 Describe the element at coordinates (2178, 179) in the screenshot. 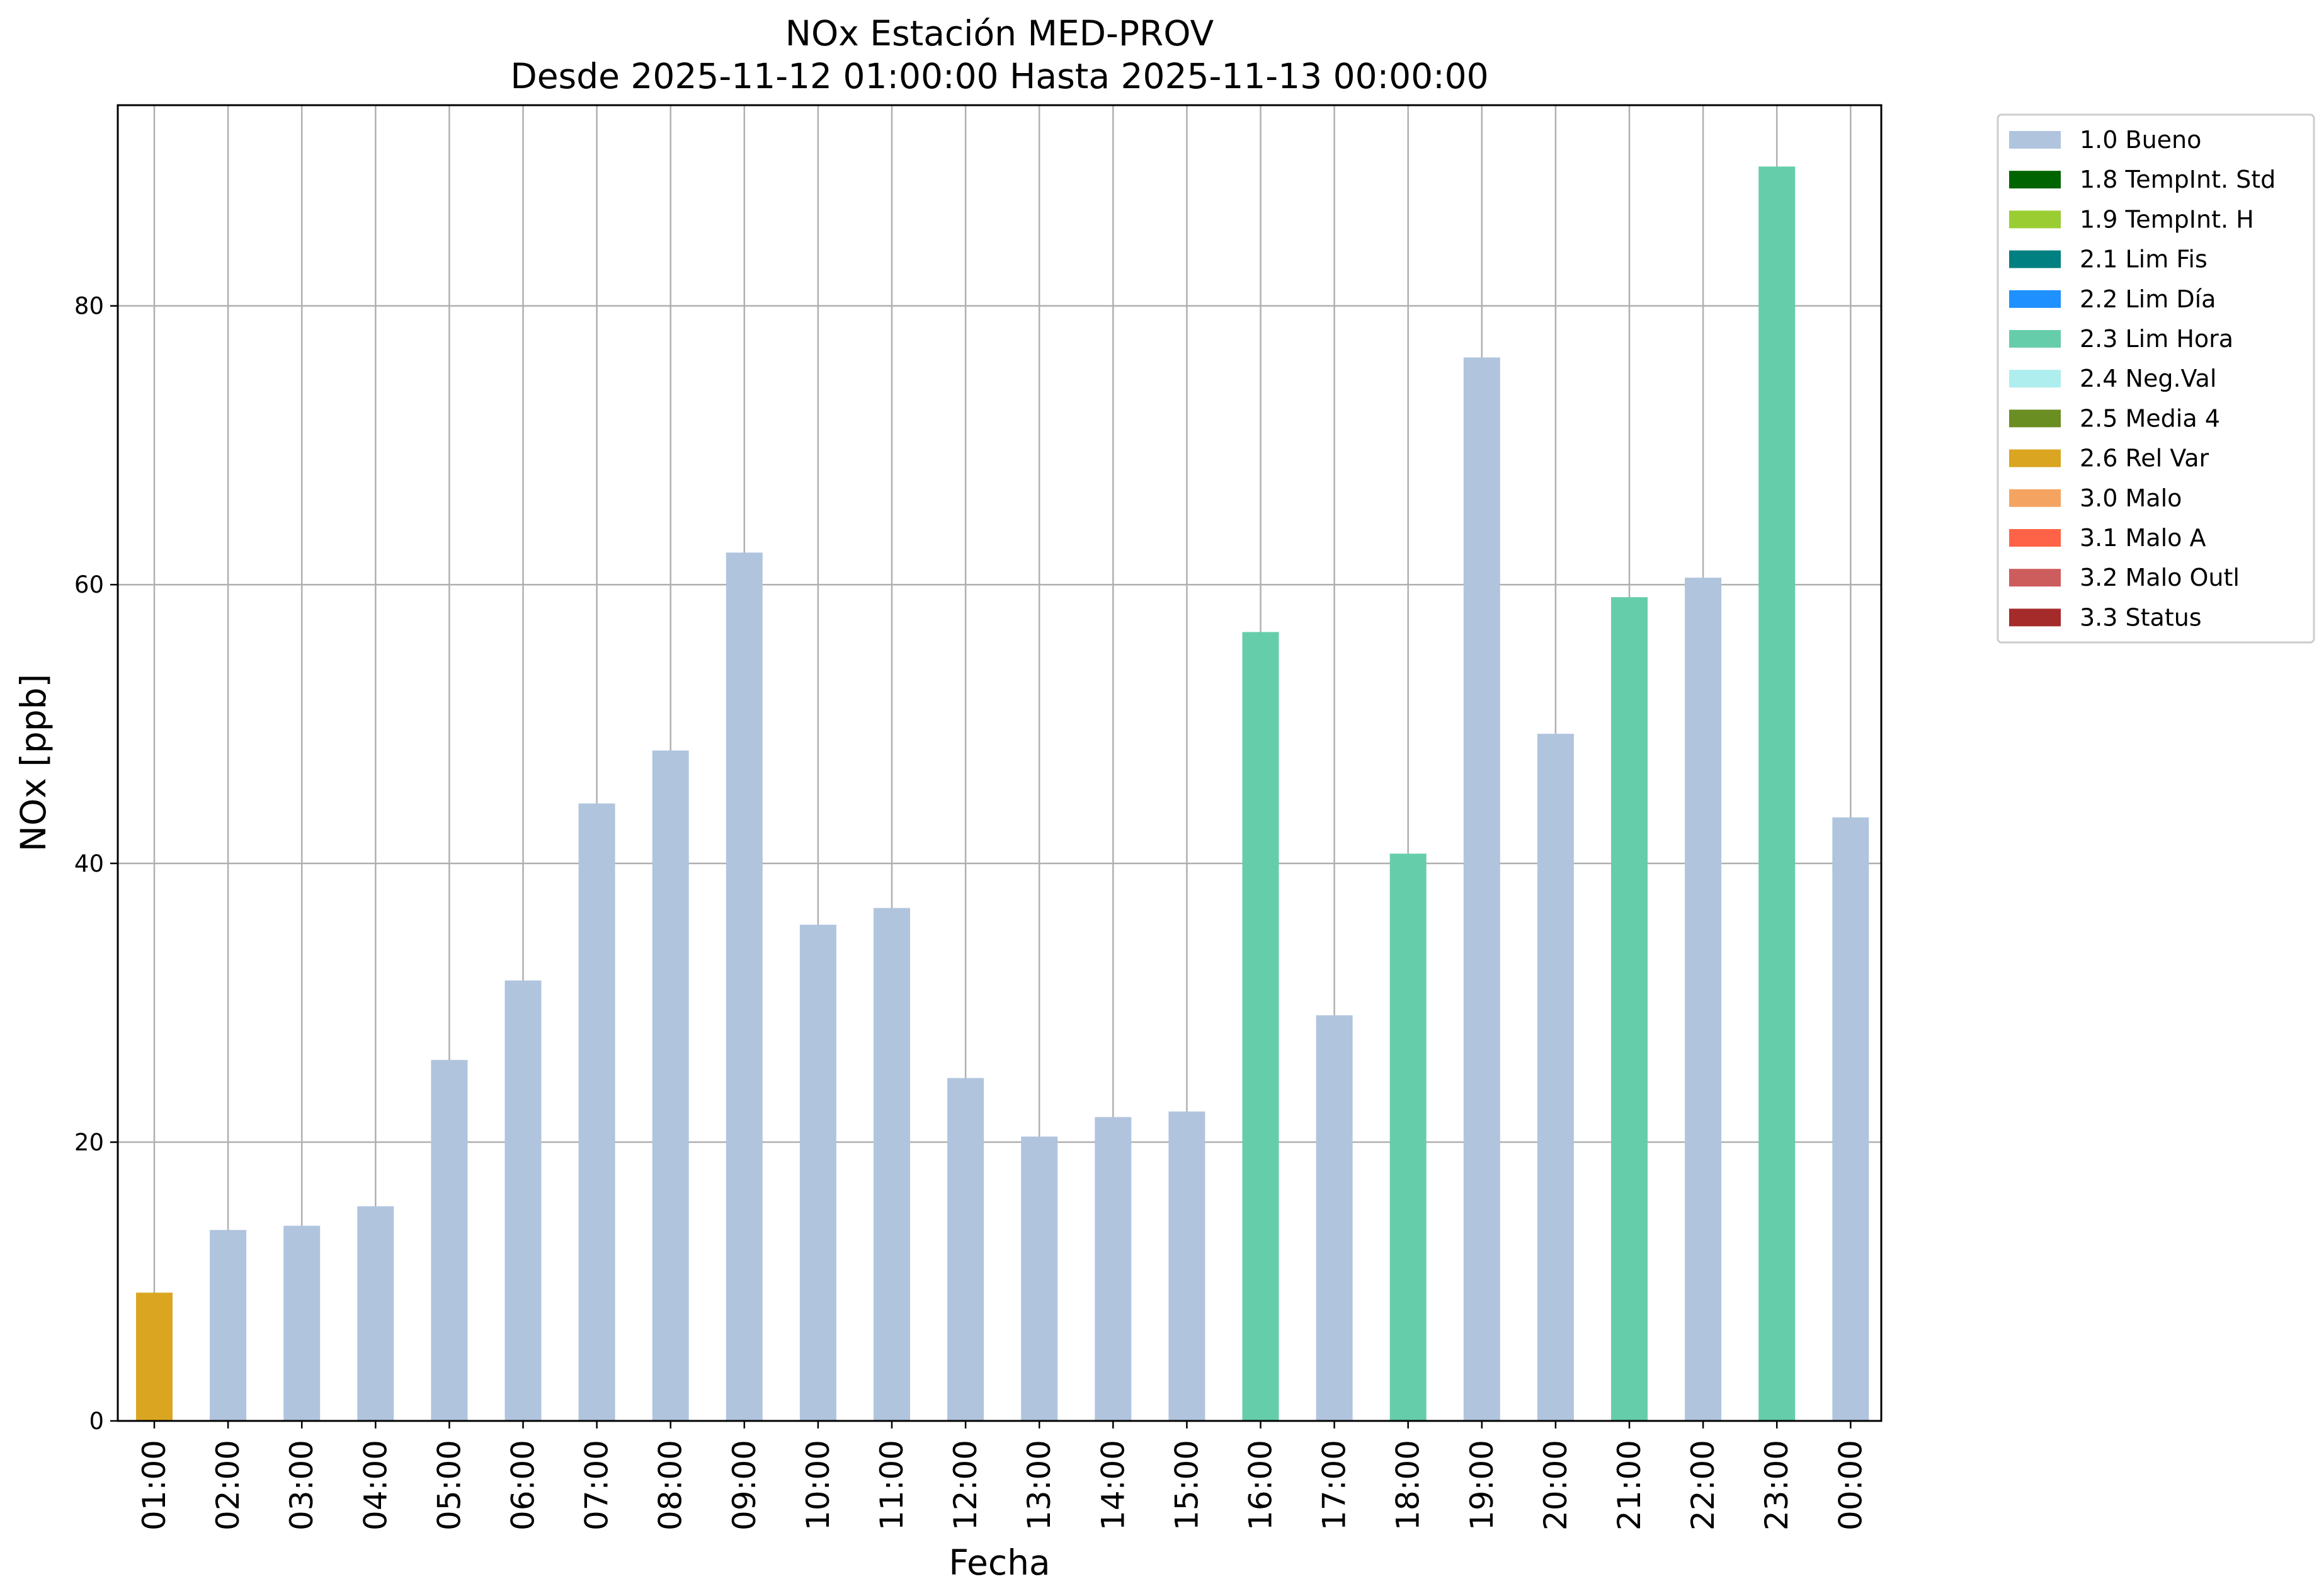

I see `legend-label: 1.8 TempInt. Std` at that location.